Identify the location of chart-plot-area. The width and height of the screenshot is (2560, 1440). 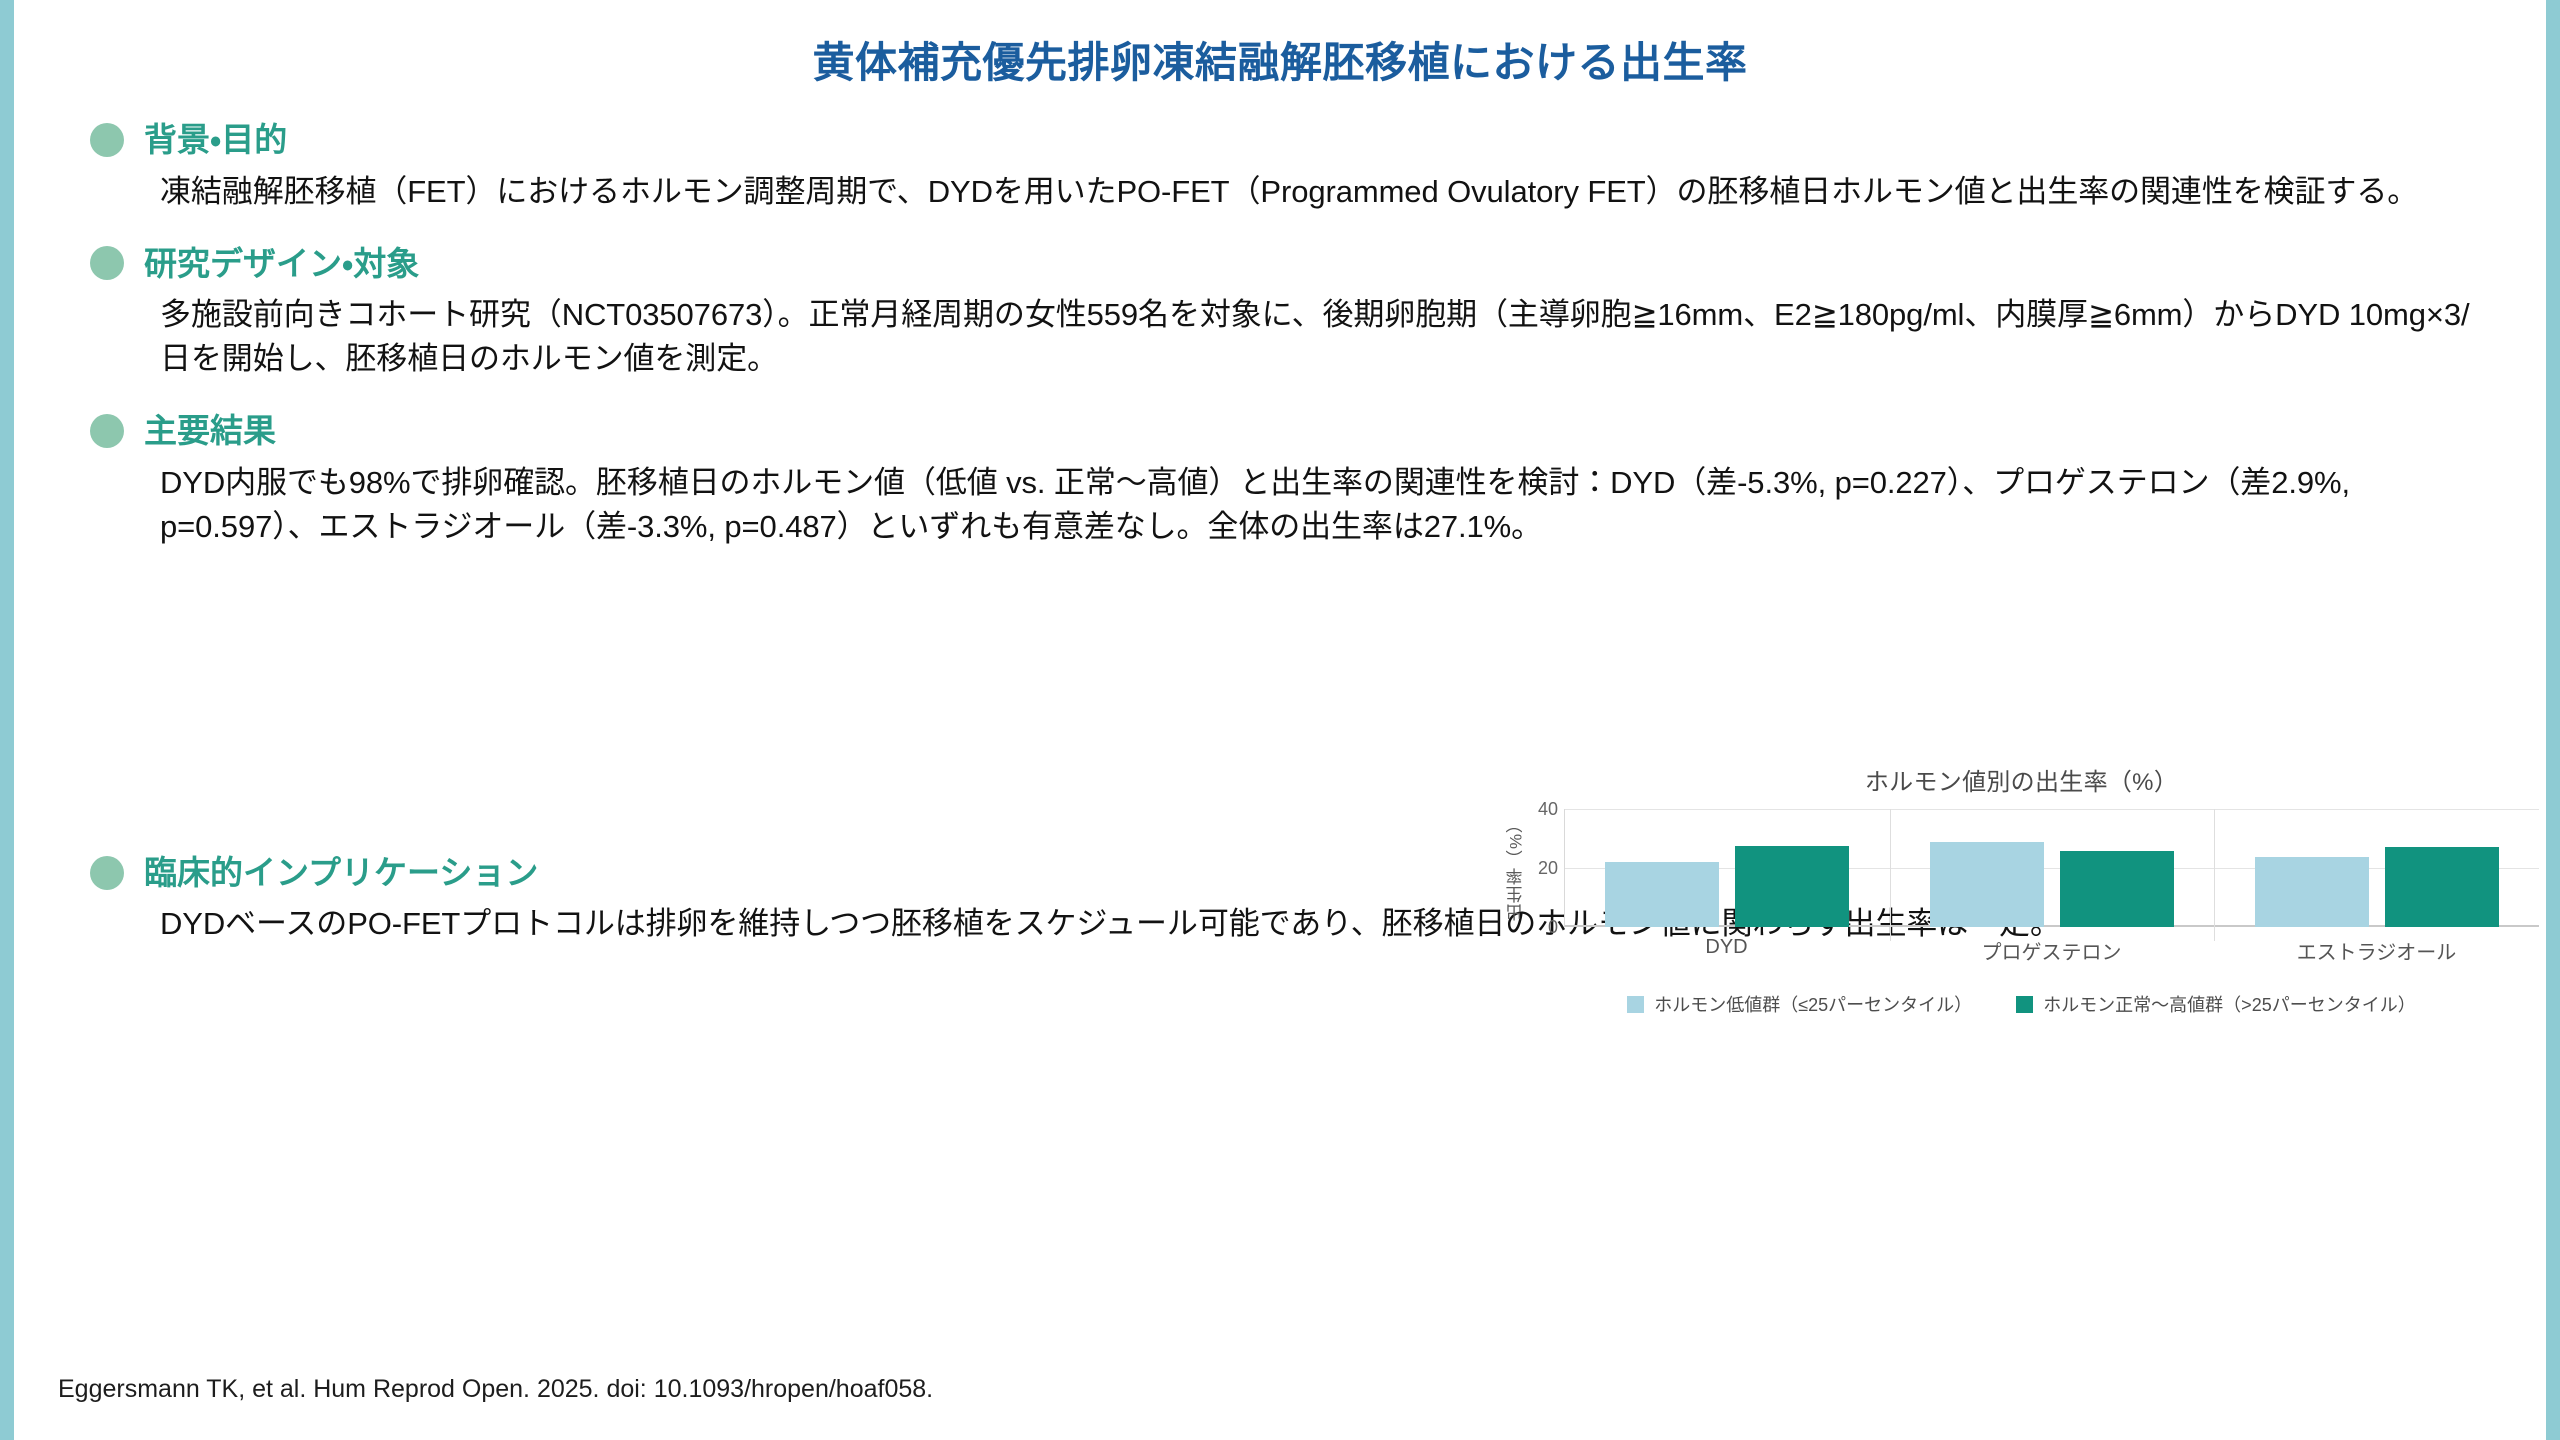
(2051, 875).